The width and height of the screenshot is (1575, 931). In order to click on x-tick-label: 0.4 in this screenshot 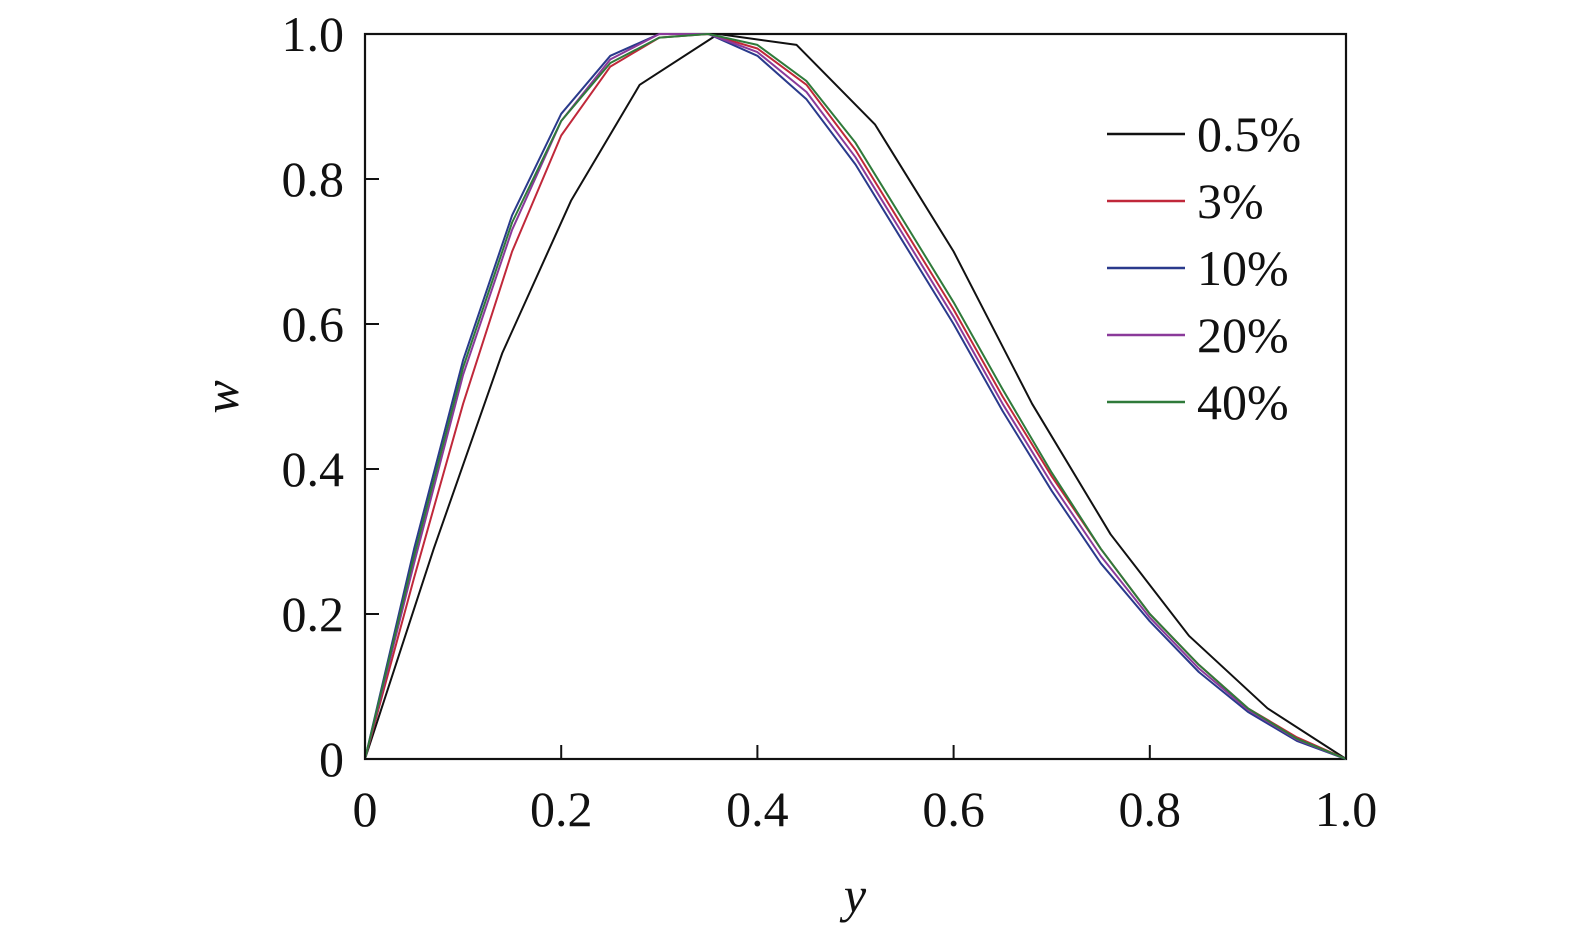, I will do `click(757, 809)`.